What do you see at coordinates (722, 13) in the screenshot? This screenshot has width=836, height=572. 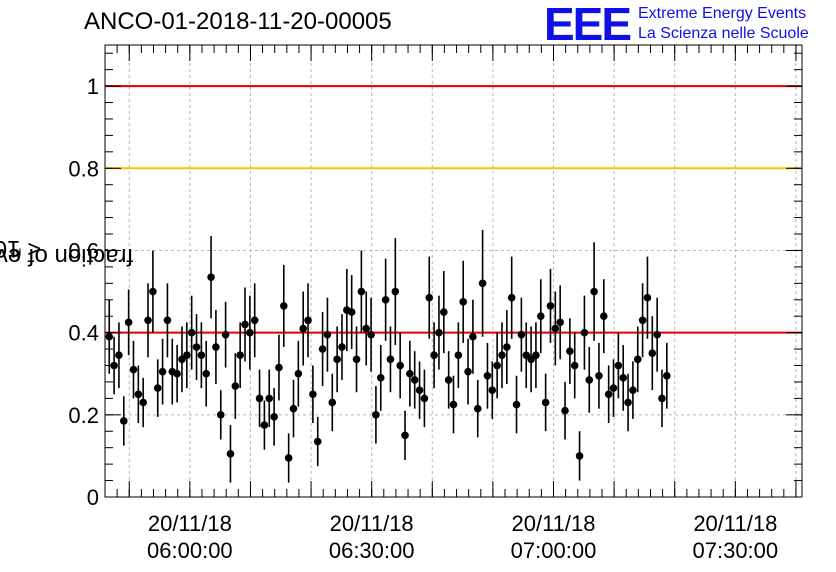 I see `logo-line-1: Extreme Energy Events` at bounding box center [722, 13].